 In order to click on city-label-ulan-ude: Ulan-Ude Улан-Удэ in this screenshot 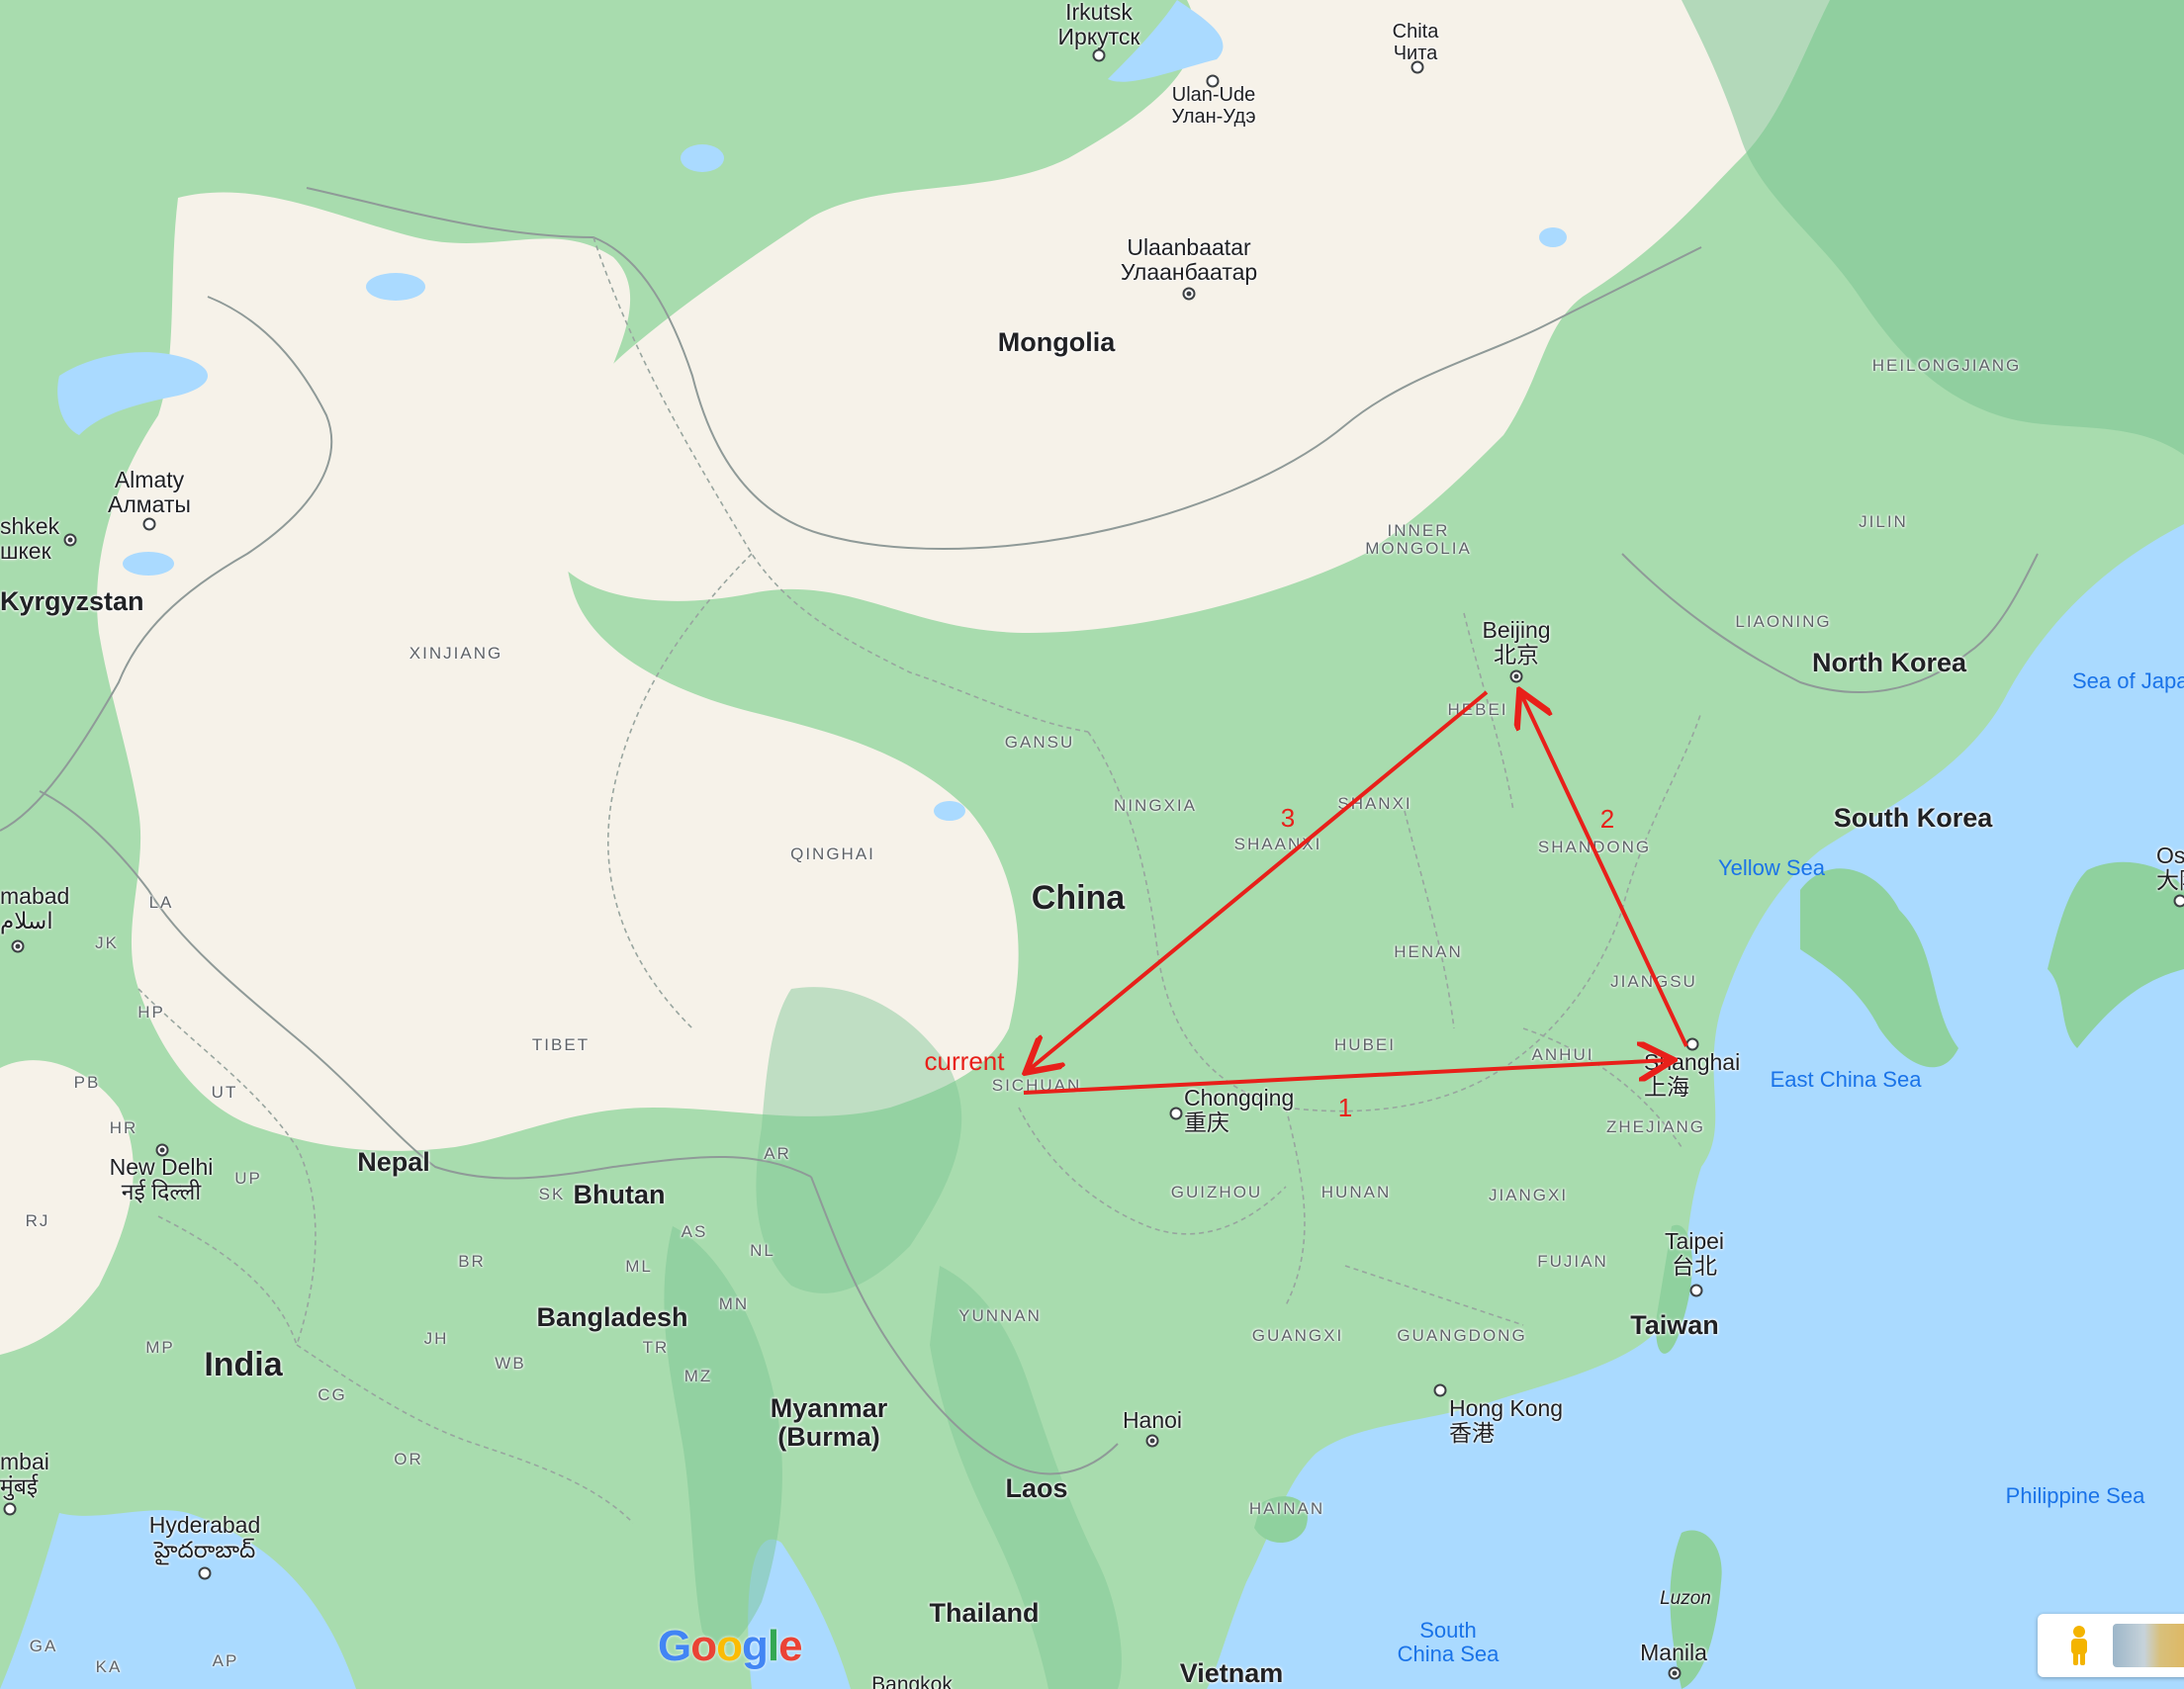, I will do `click(1213, 106)`.